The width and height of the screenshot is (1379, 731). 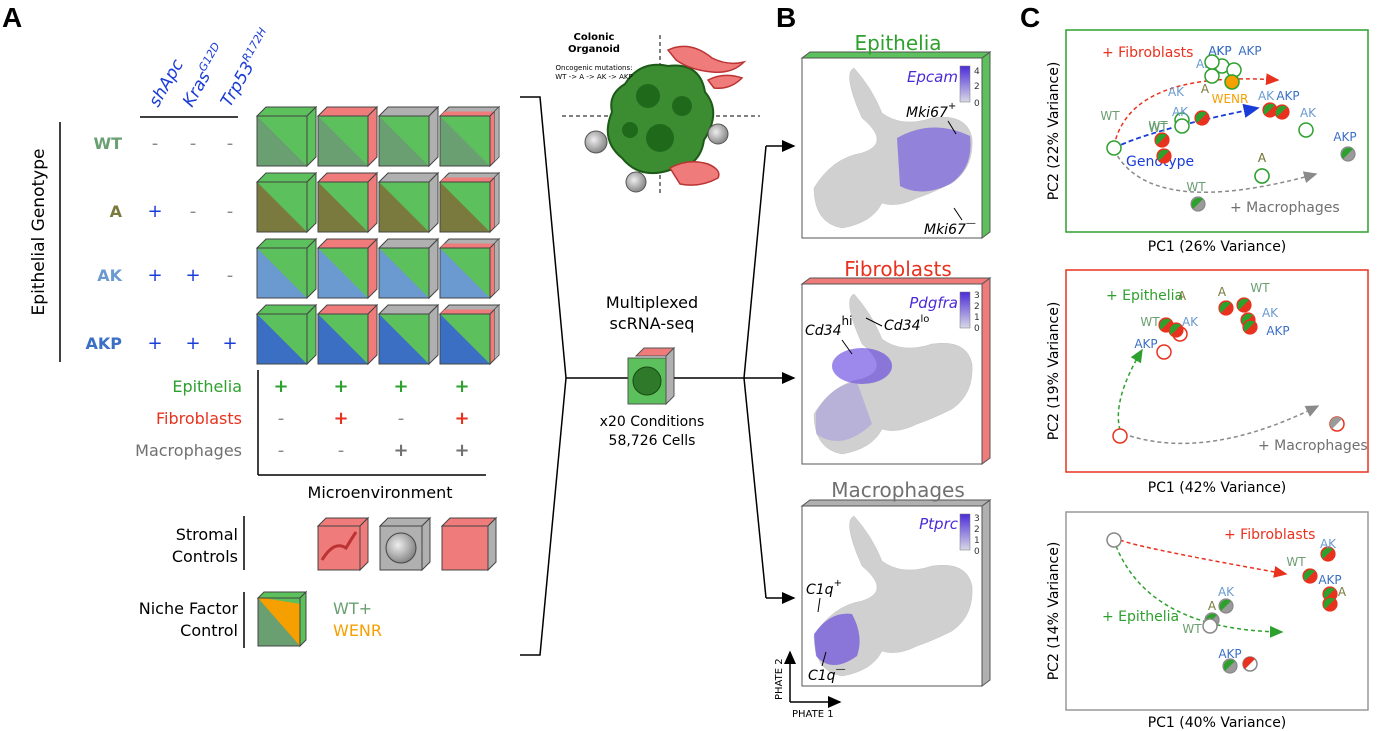 What do you see at coordinates (1219, 51) in the screenshot?
I see `pc-point-label-1-16: AKP` at bounding box center [1219, 51].